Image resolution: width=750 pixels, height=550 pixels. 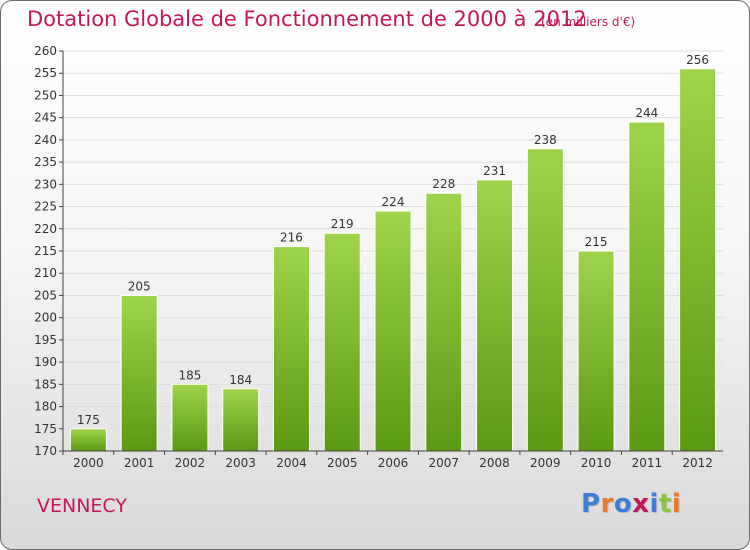 I want to click on proxiti-logo: Proxiti, so click(x=631, y=504).